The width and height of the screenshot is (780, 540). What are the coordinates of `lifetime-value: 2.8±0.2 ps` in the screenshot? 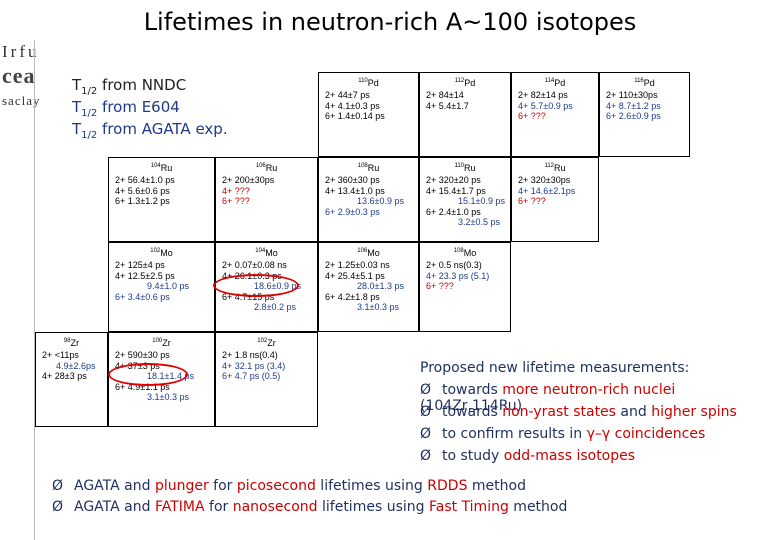 It's located at (275, 307).